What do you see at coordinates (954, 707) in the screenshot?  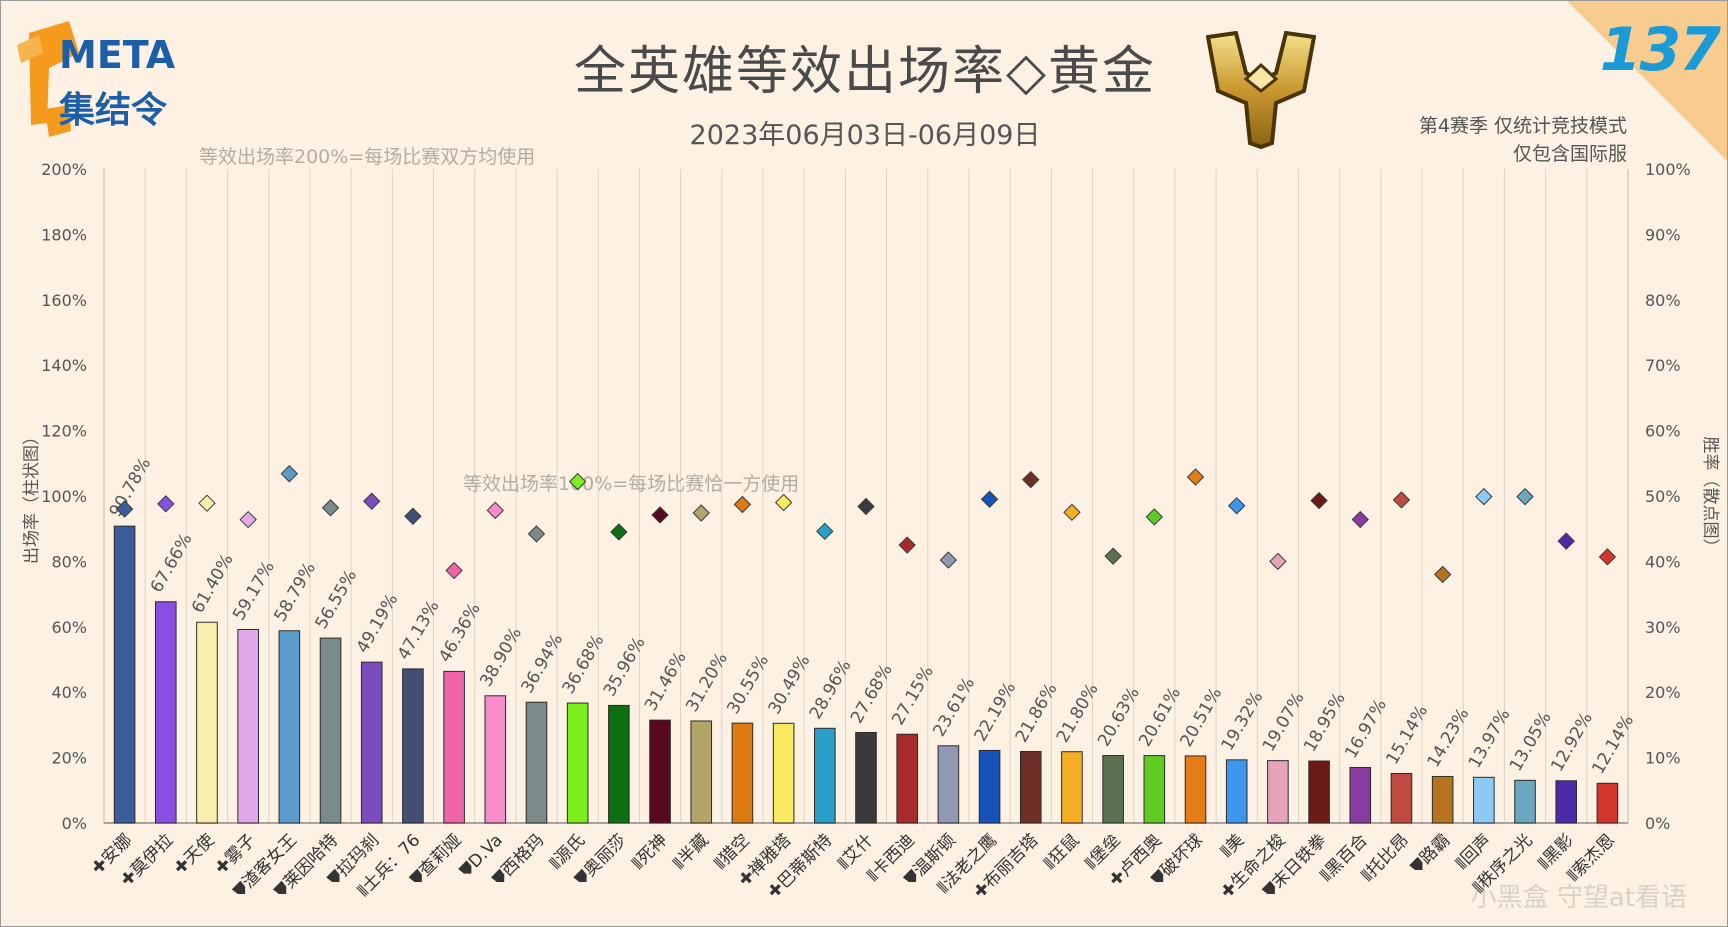 I see `bar-value-label: 23.61%` at bounding box center [954, 707].